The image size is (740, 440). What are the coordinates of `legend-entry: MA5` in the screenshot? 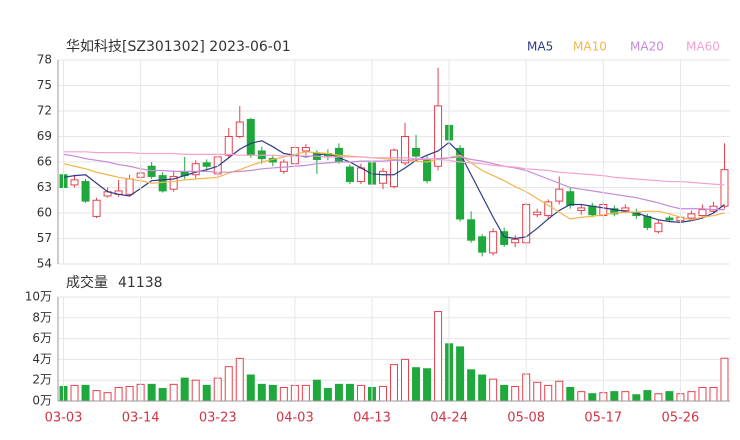 It's located at (540, 47).